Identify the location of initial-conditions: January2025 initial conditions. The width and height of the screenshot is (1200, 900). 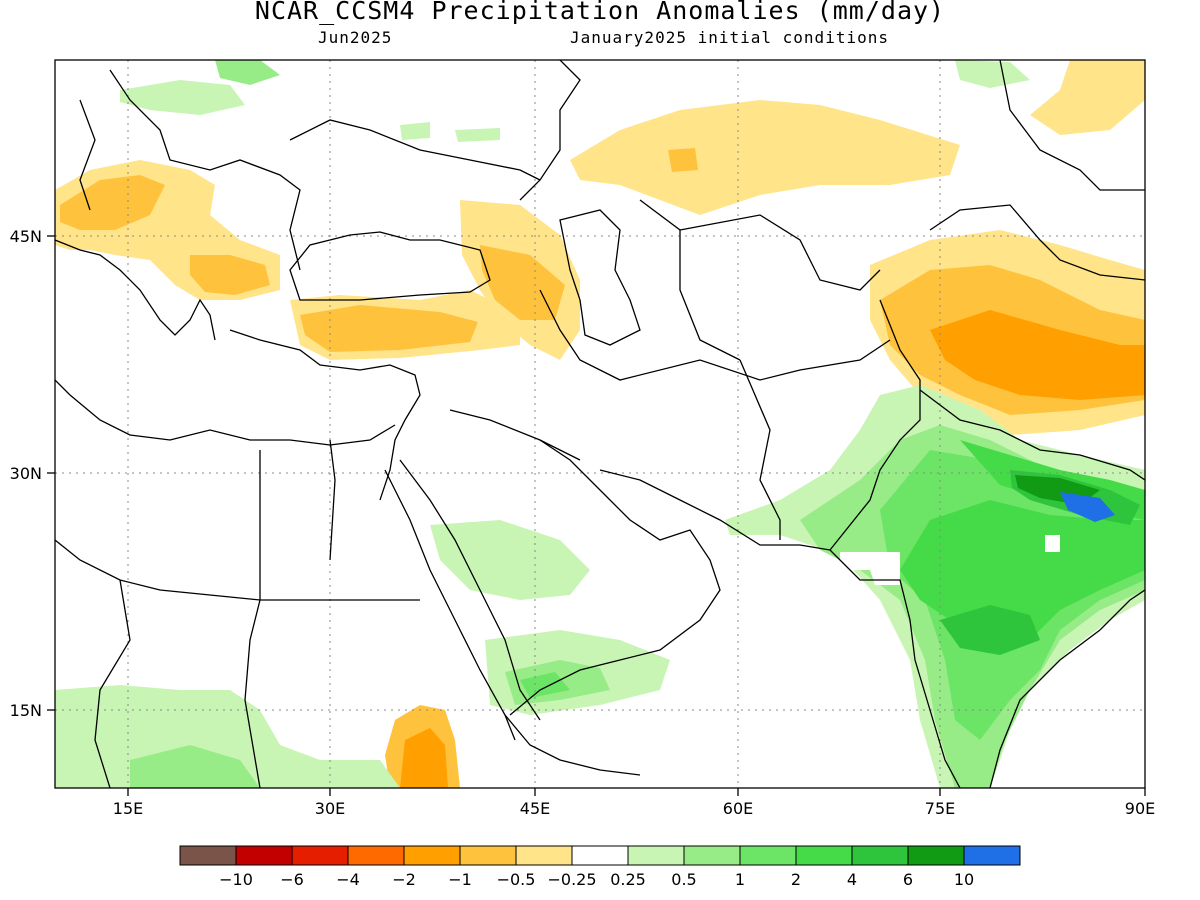
(729, 37).